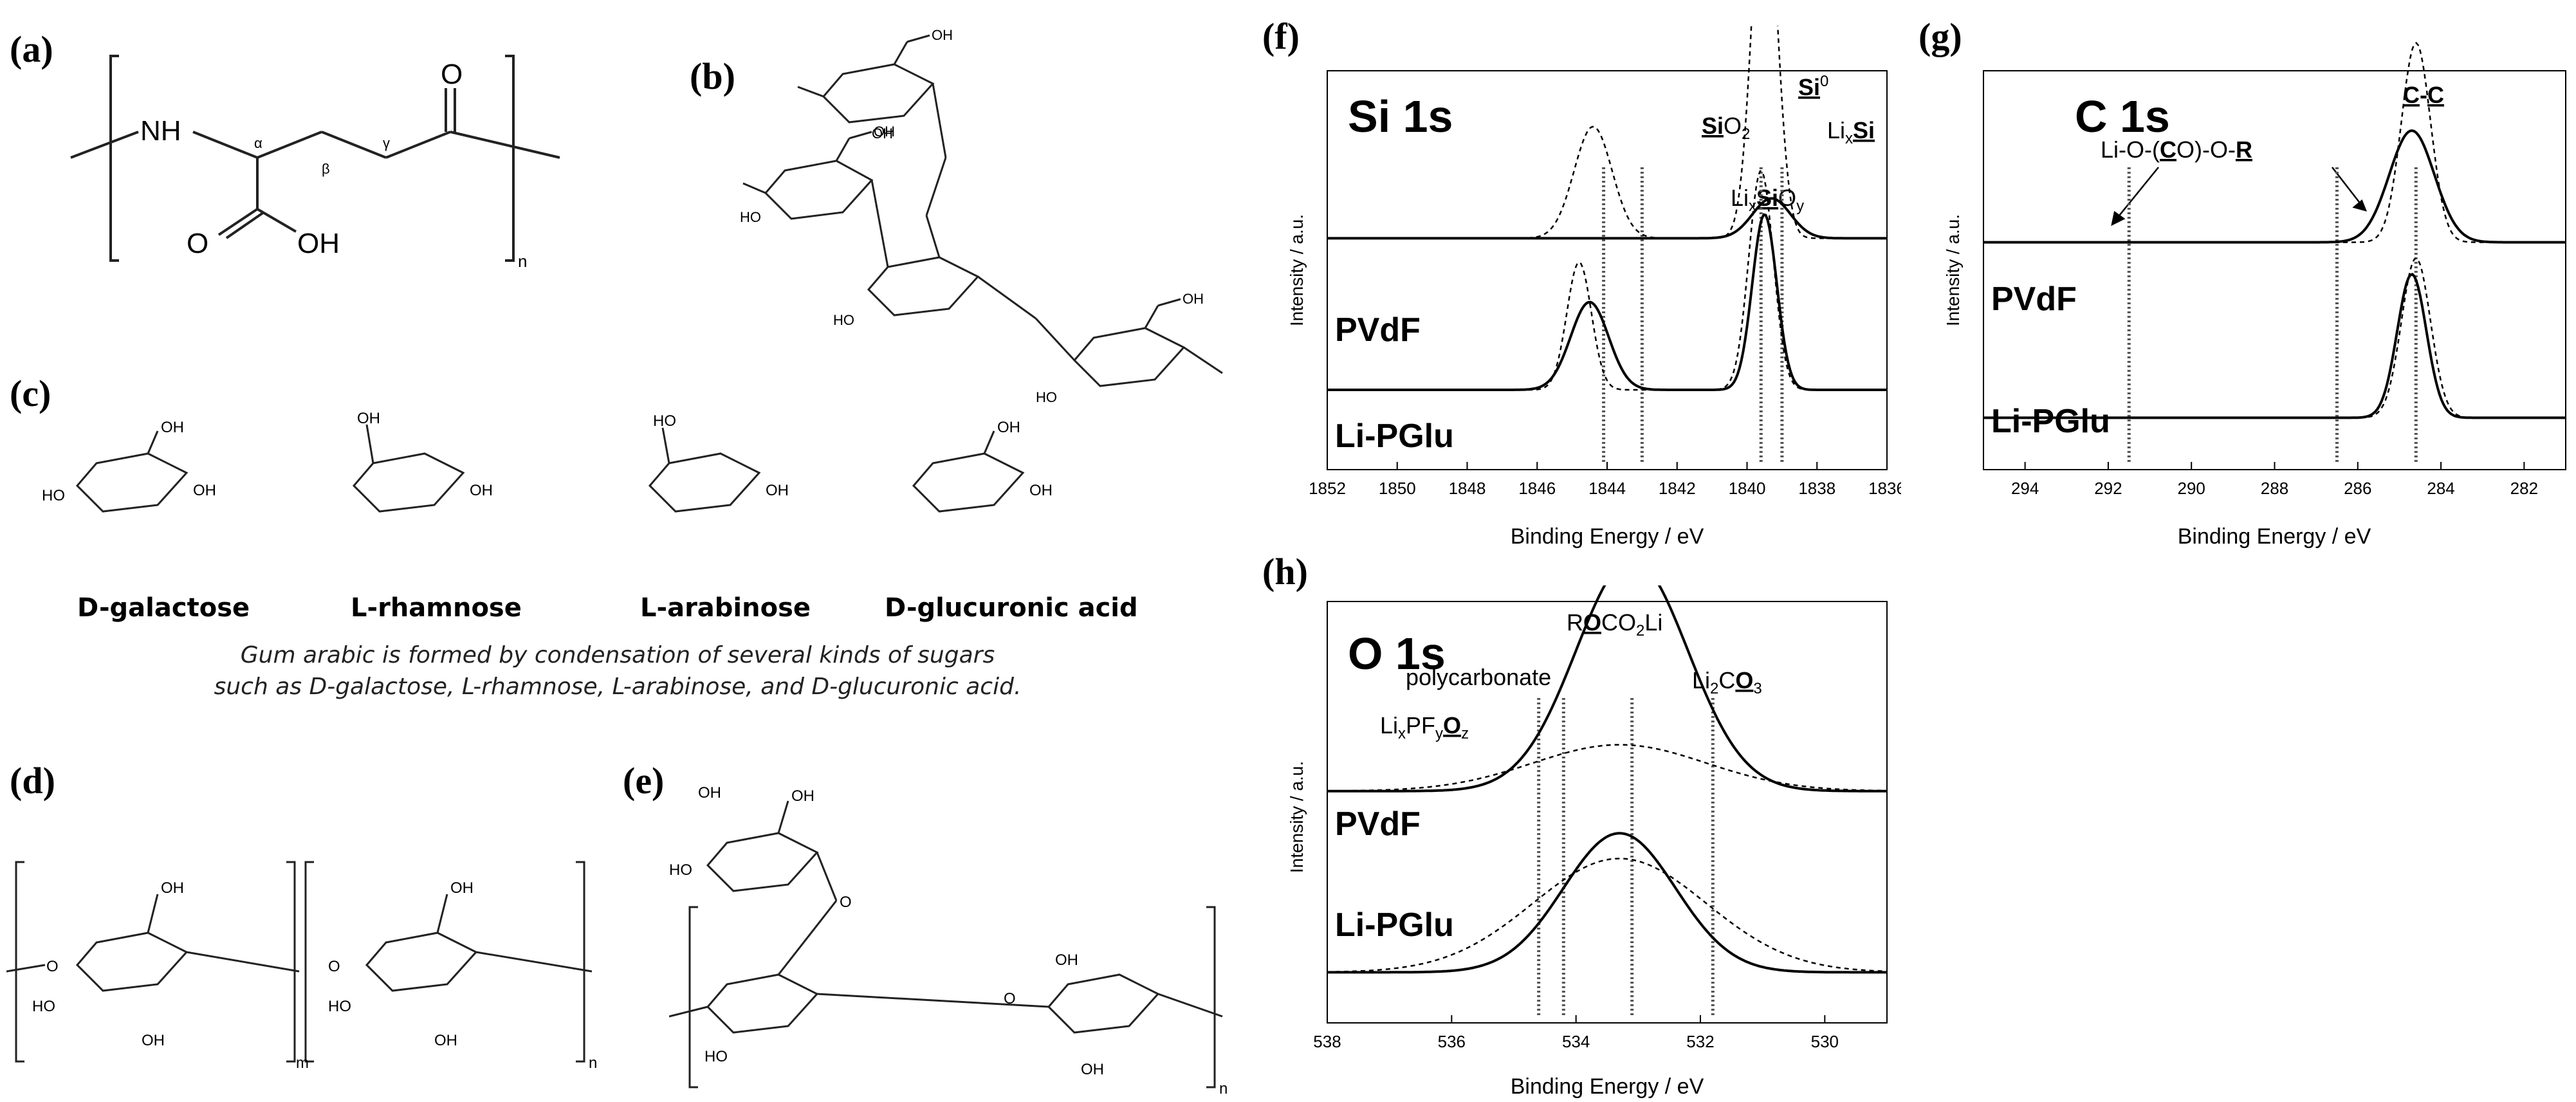  Describe the element at coordinates (1677, 488) in the screenshot. I see `x-tick-label: 1842` at that location.